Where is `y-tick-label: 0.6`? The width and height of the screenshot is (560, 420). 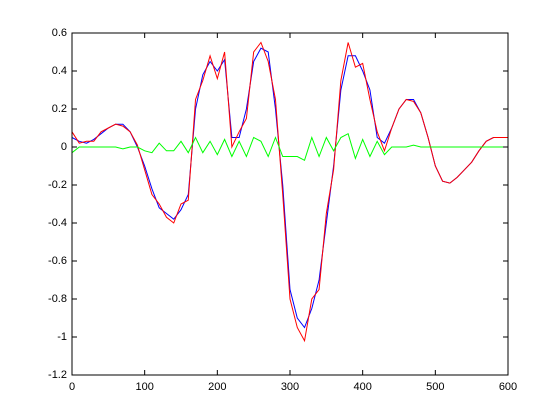 y-tick-label: 0.6 is located at coordinates (59, 33).